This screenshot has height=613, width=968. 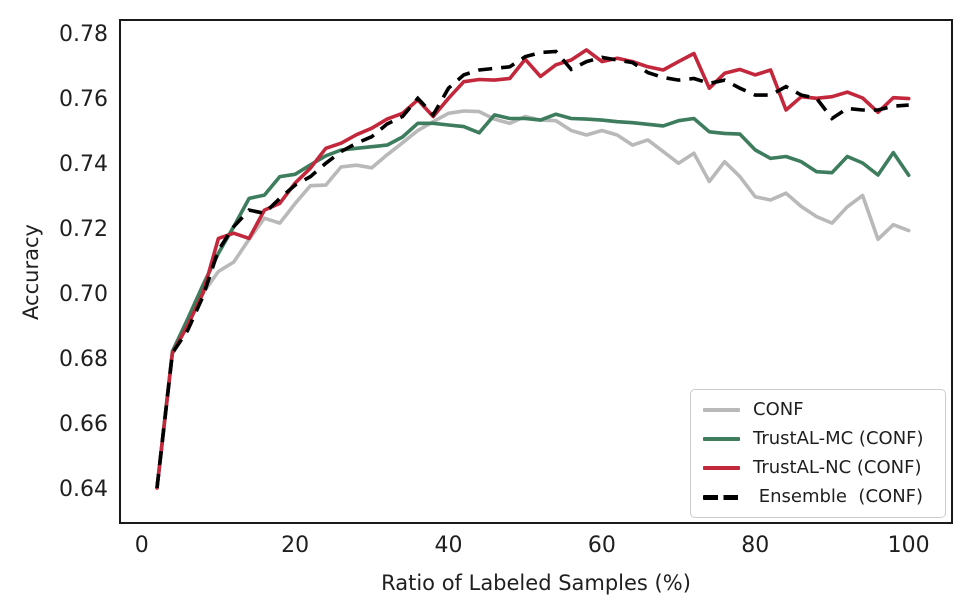 What do you see at coordinates (83, 164) in the screenshot?
I see `y-tick-label: 0.74` at bounding box center [83, 164].